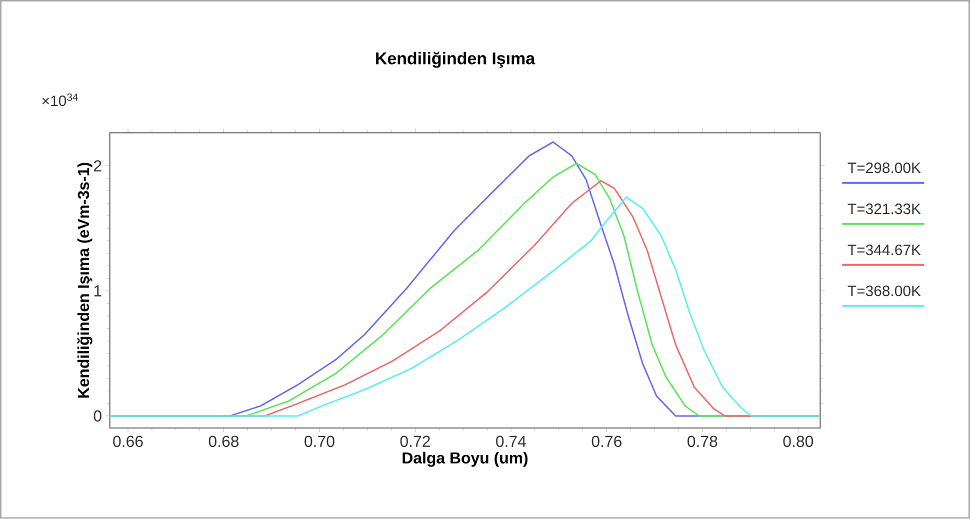 This screenshot has height=519, width=970. I want to click on y-tick-label: 1, so click(98, 291).